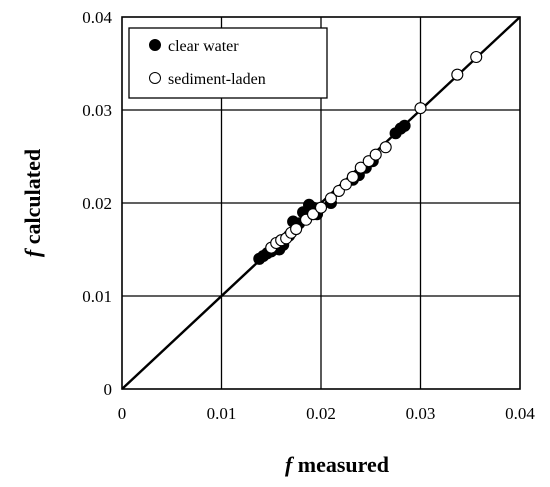  I want to click on legend-box, so click(228, 63).